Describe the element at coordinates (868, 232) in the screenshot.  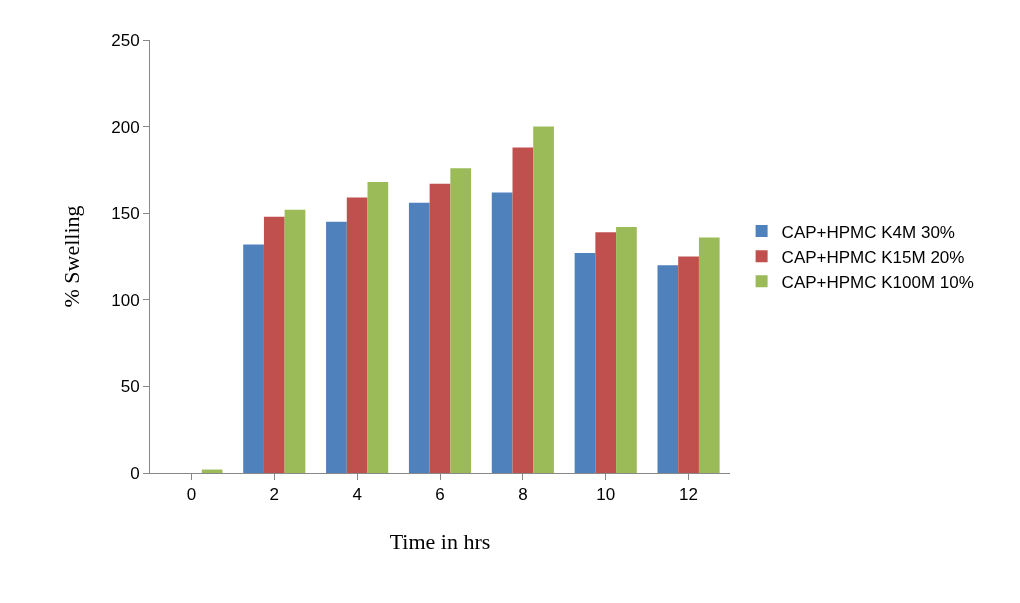
I see `legend-label: CAP+HPMC K4M 30%` at that location.